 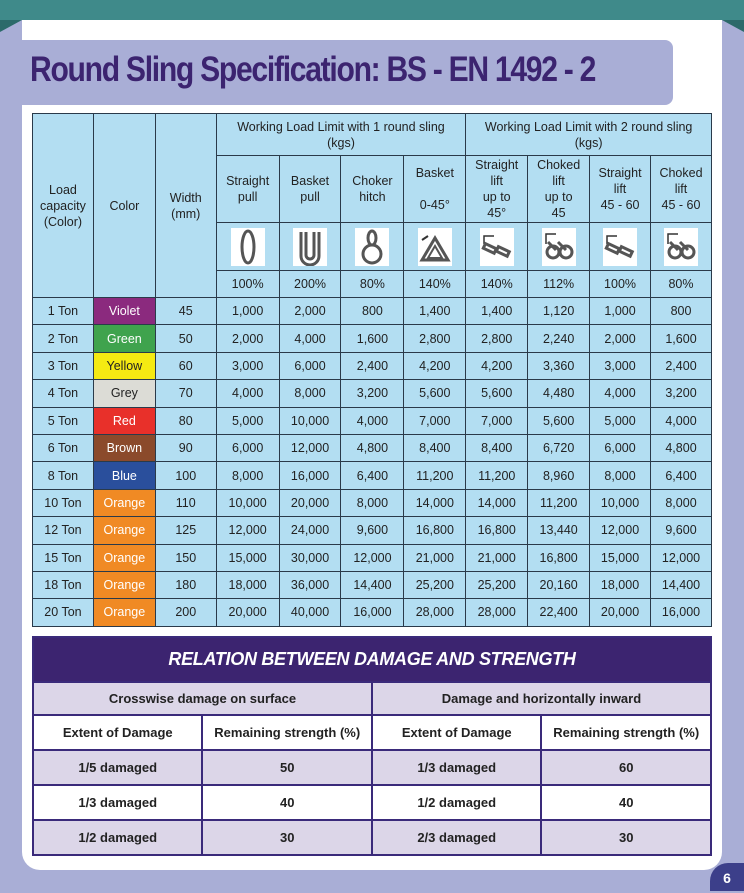 I want to click on header-mode-line: 0-45°, so click(x=434, y=205).